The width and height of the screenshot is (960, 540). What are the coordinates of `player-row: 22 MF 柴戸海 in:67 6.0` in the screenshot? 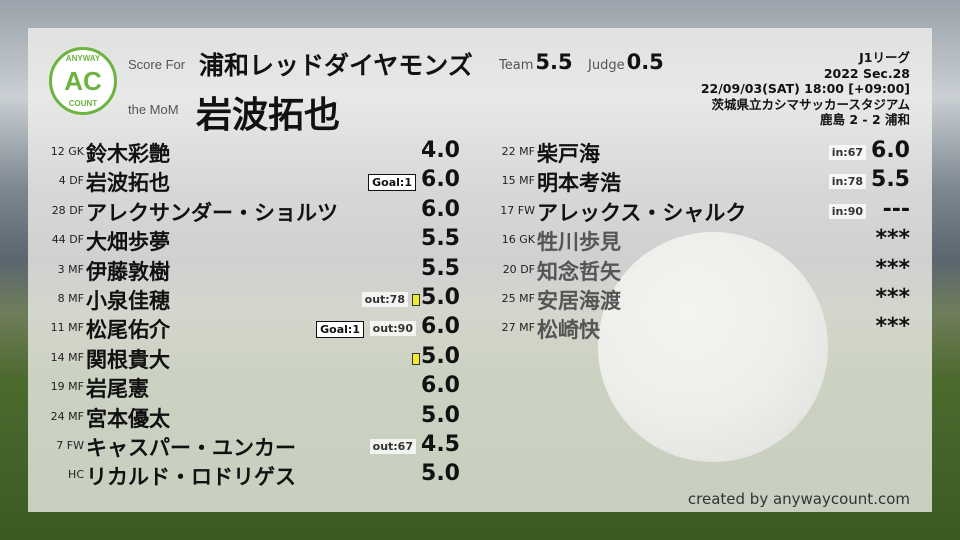 It's located at (694, 151).